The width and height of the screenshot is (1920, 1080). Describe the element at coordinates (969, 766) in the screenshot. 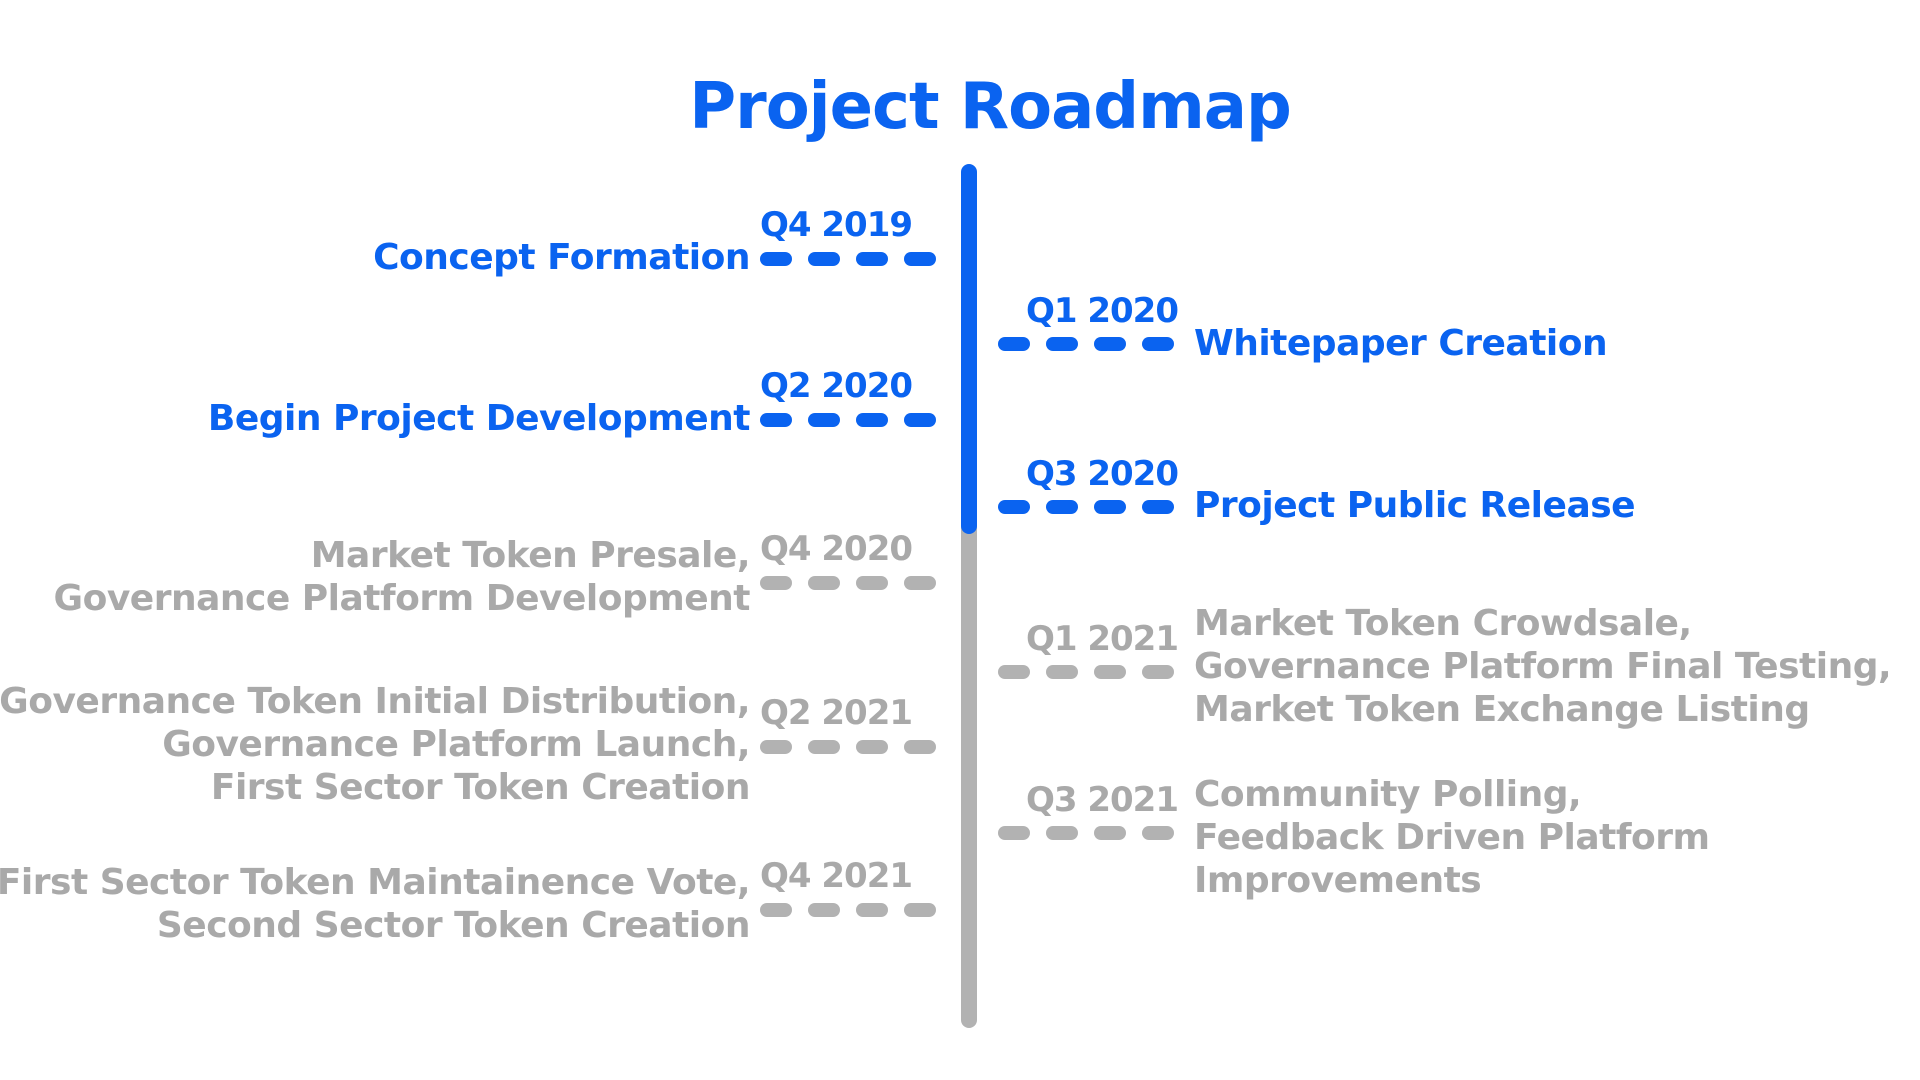

I see `timeline-axis-upcoming` at that location.